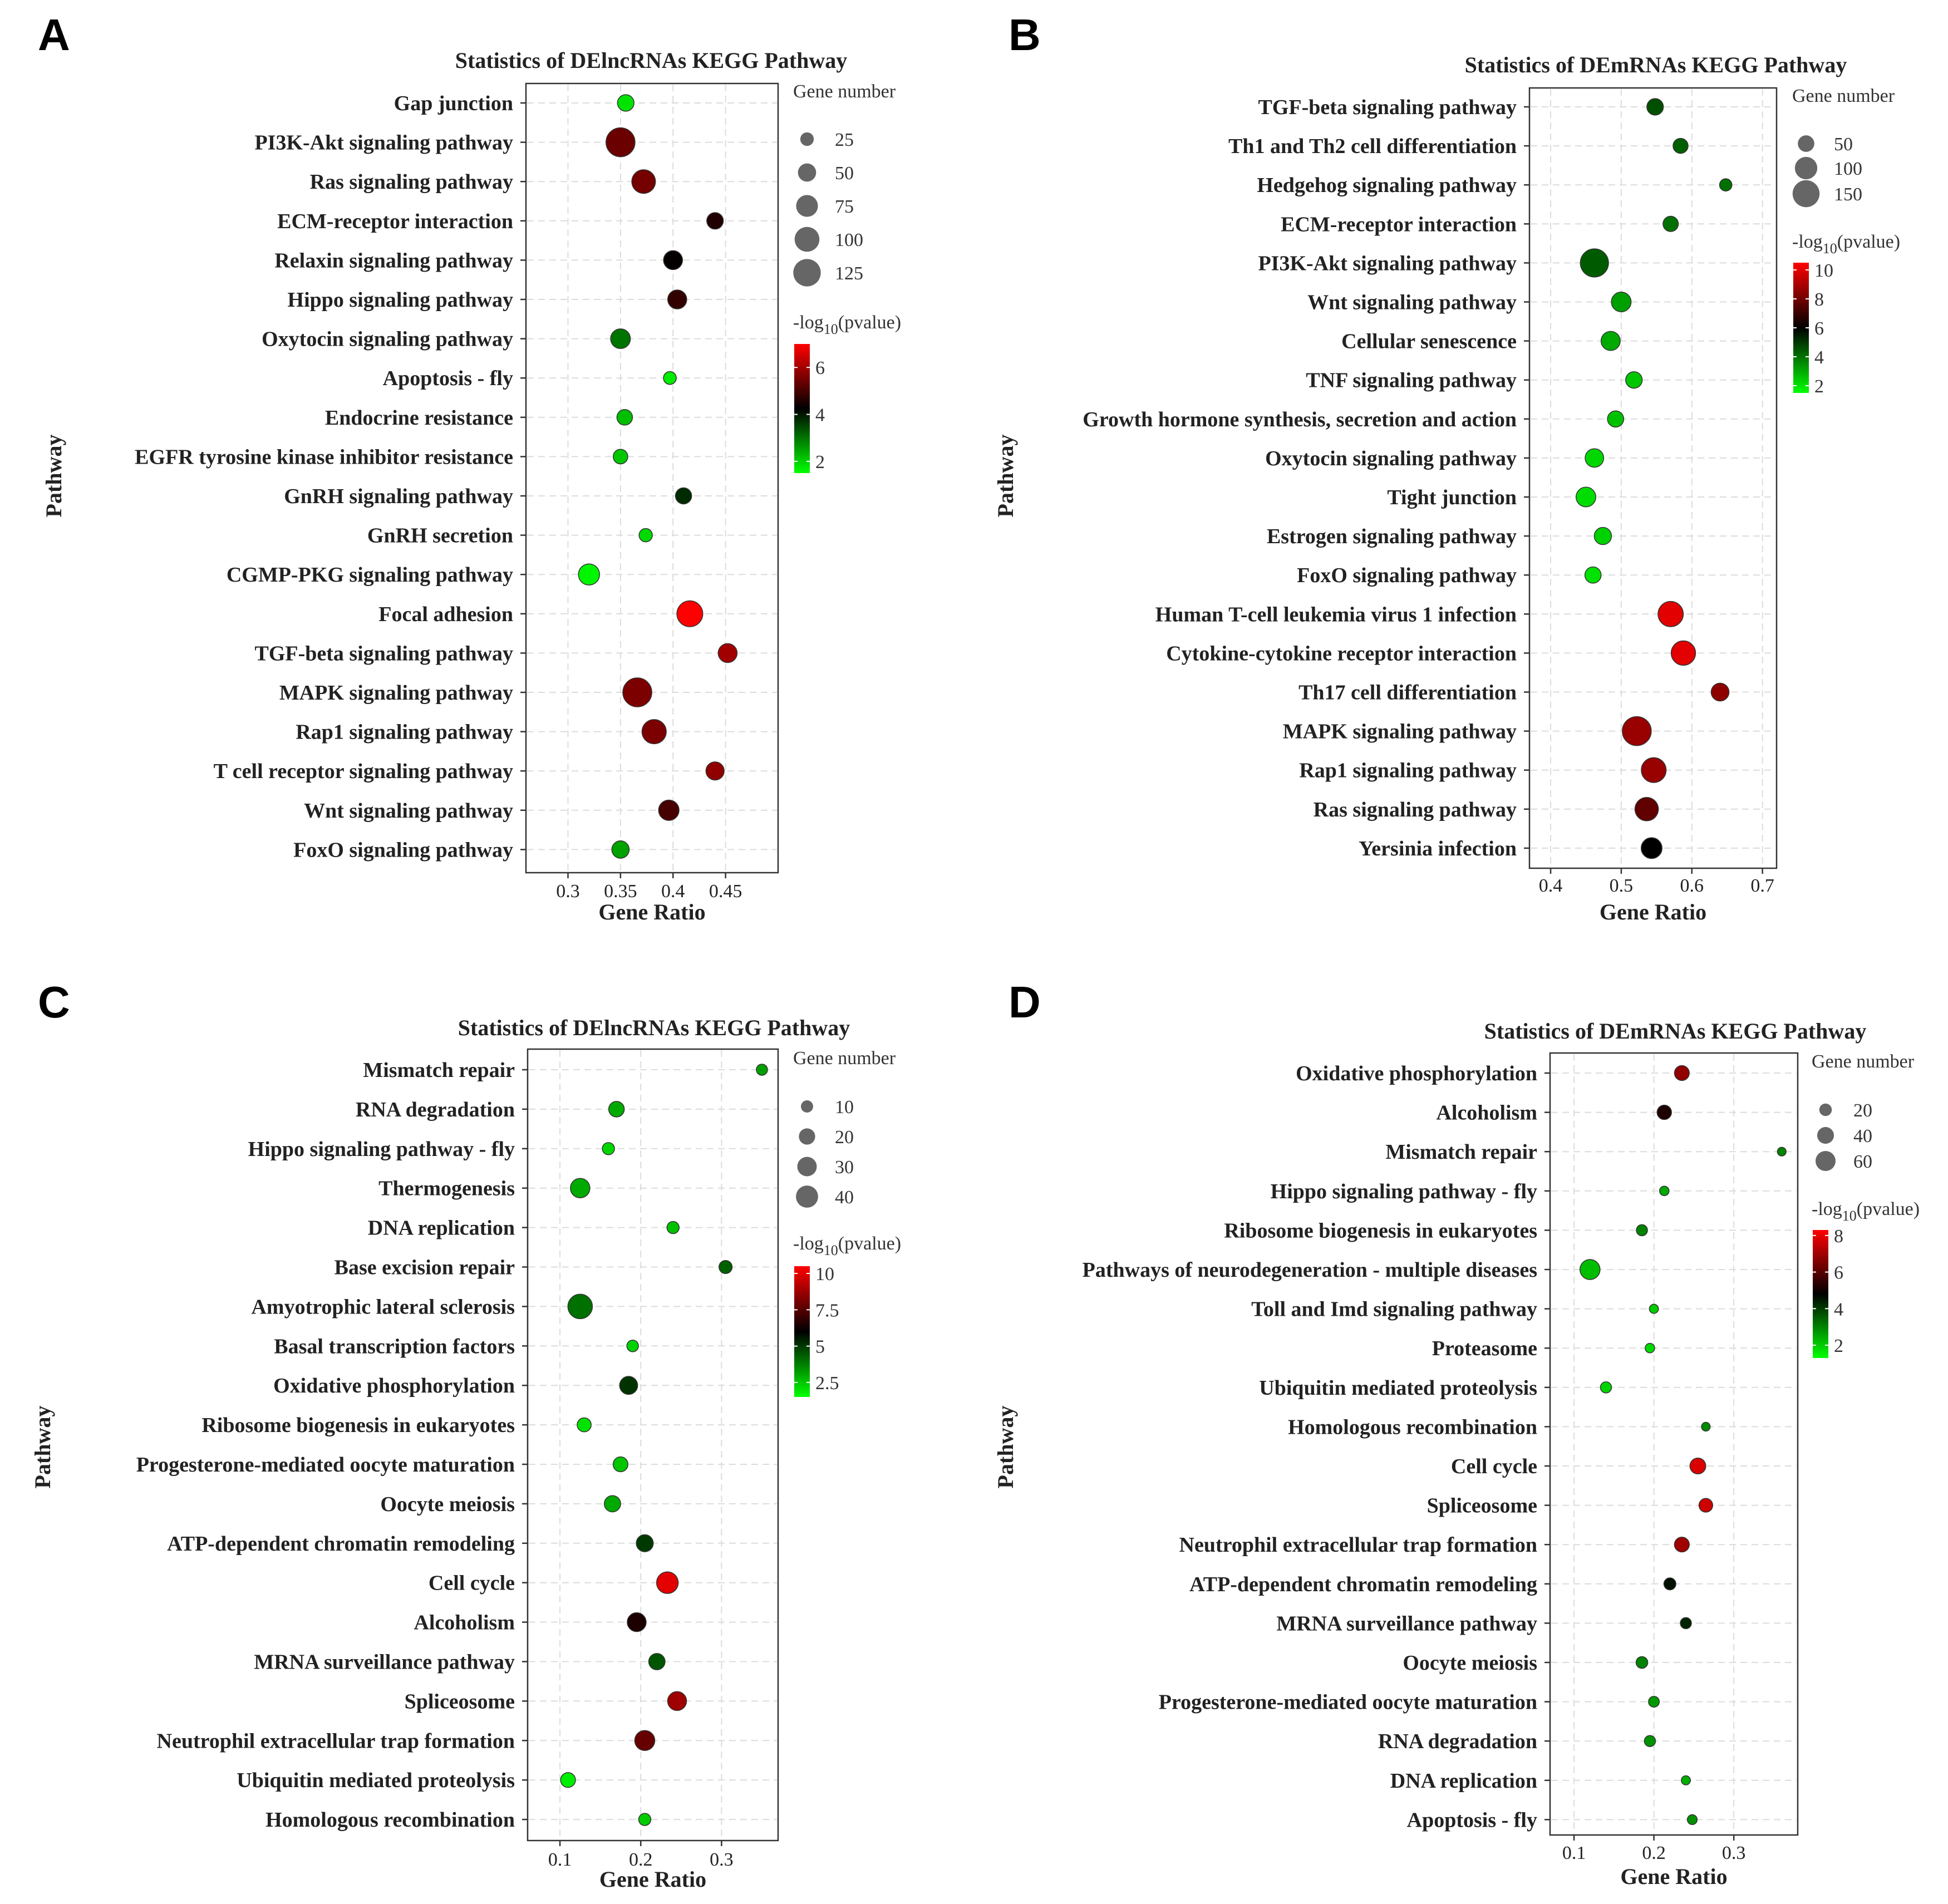 This screenshot has height=1904, width=1948. What do you see at coordinates (1839, 1236) in the screenshot?
I see `color-bar-label: 8` at bounding box center [1839, 1236].